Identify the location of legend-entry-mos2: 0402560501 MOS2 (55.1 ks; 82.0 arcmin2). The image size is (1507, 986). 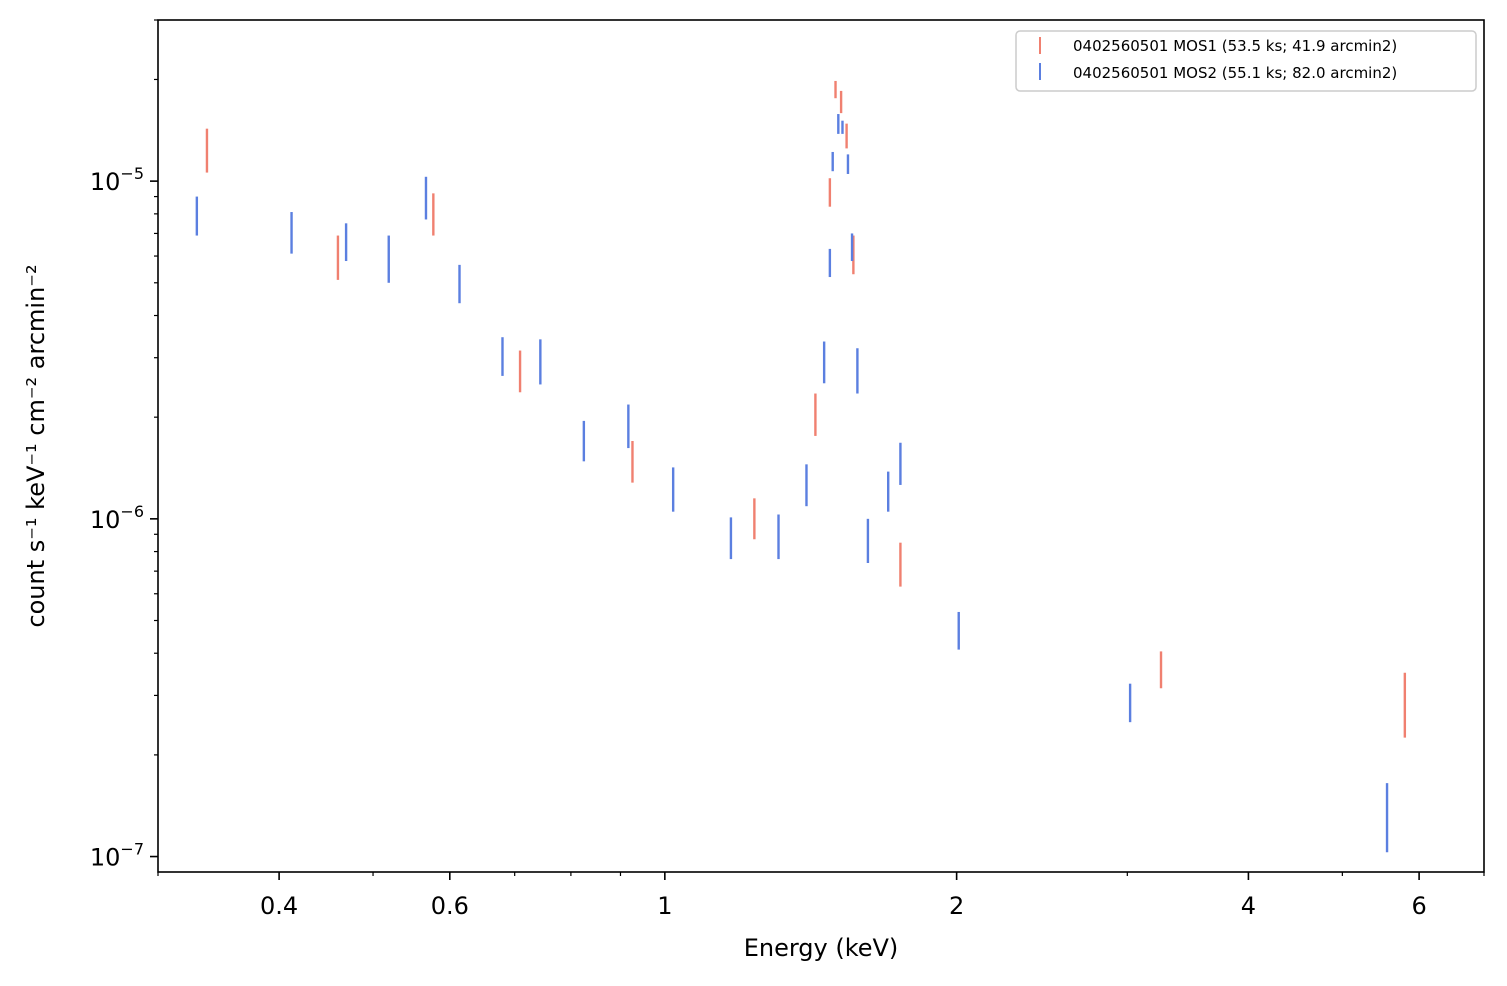
(1235, 73).